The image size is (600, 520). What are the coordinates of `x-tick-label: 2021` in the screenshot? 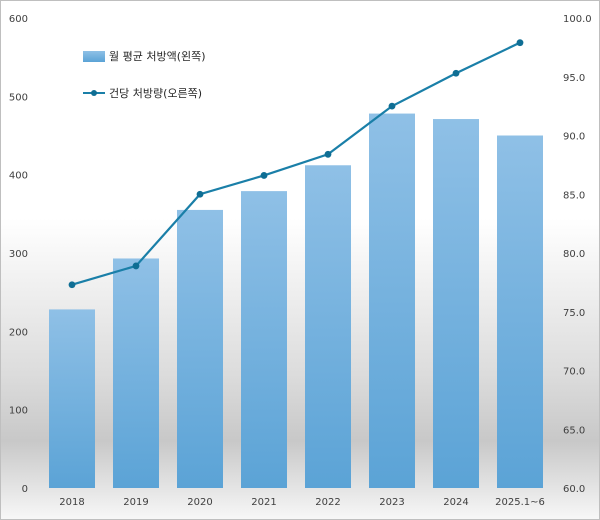 It's located at (263, 502).